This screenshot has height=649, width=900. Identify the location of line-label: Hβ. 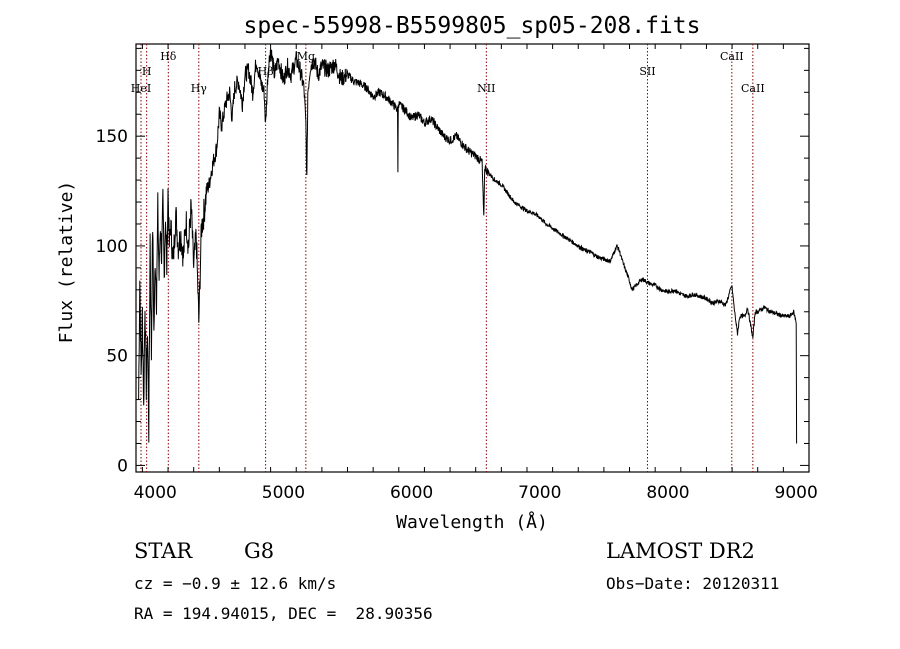
(266, 71).